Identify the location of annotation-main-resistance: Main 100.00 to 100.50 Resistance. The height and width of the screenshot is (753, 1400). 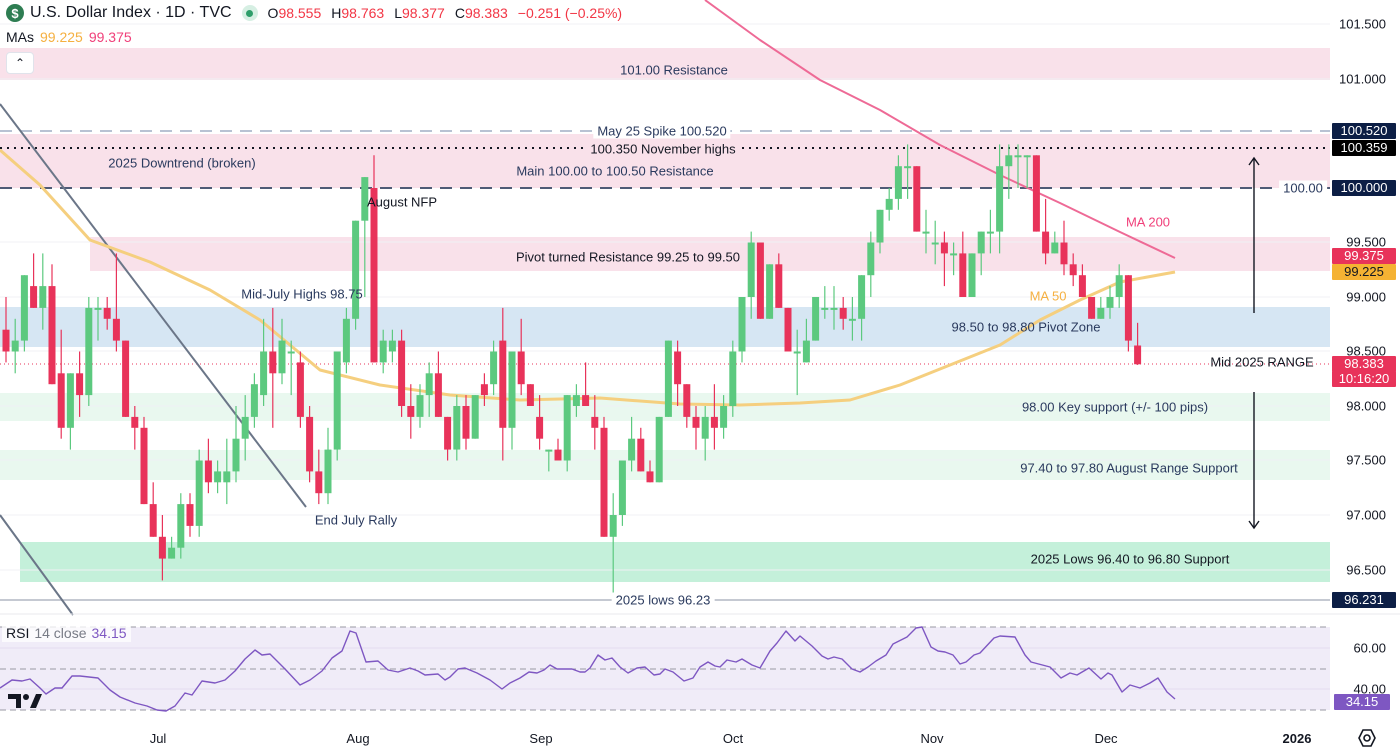
(615, 171).